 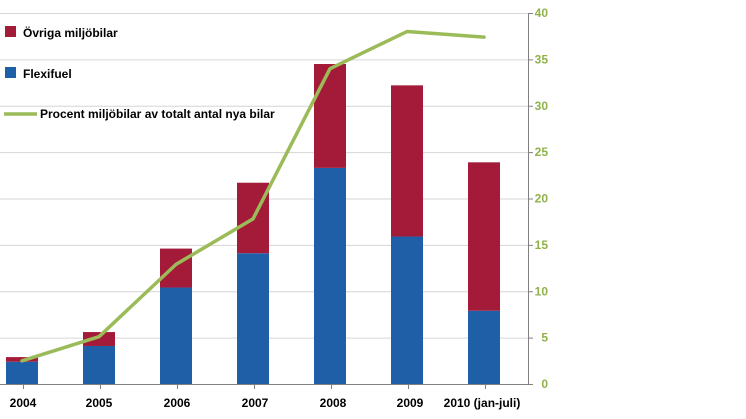 I want to click on x-tick-label-0: 2004, so click(x=23, y=403).